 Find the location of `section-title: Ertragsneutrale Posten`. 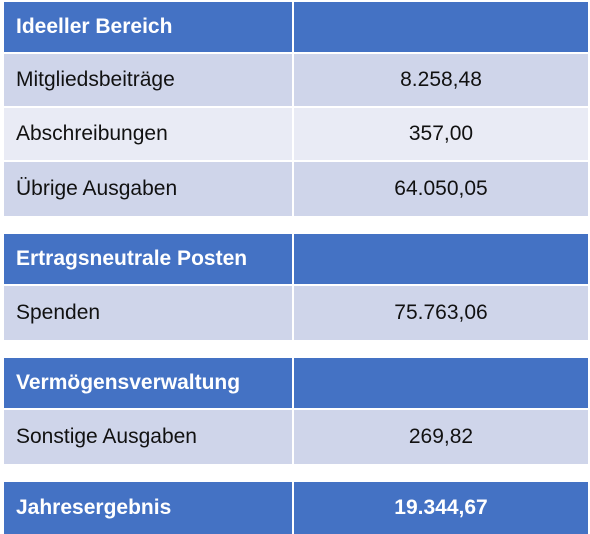

section-title: Ertragsneutrale Posten is located at coordinates (149, 259).